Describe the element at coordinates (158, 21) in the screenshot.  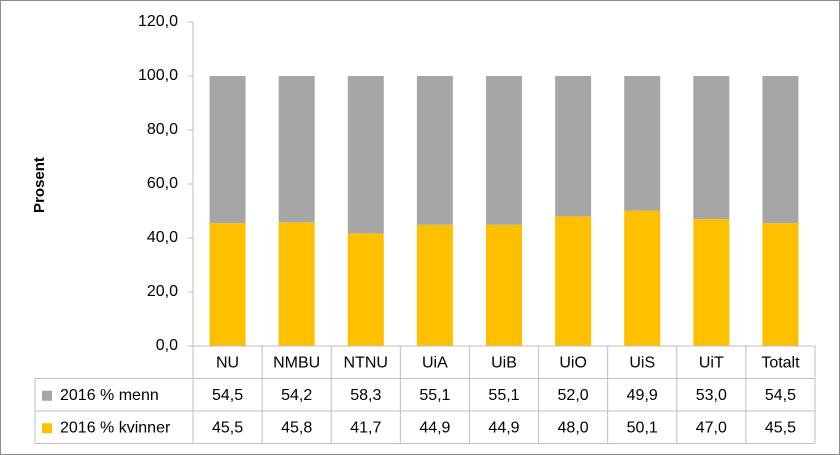
I see `y-tick-label: 120,0` at that location.